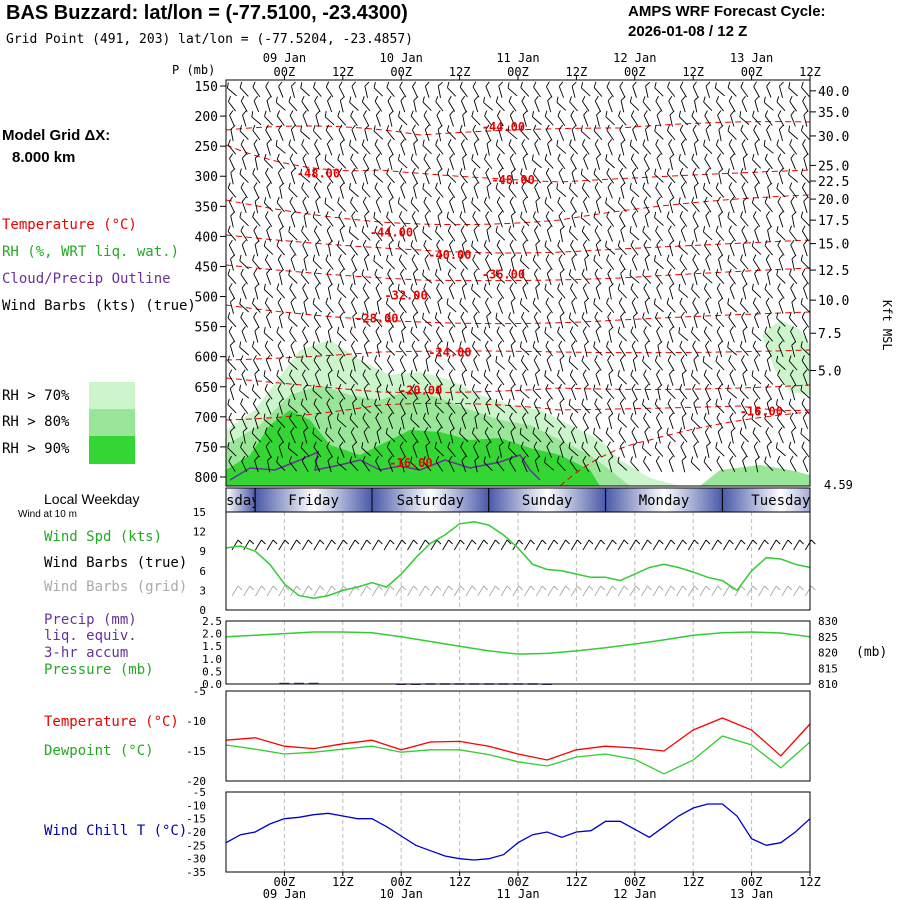 The width and height of the screenshot is (900, 900). Describe the element at coordinates (410, 463) in the screenshot. I see `isotherm-label: -16.00` at that location.